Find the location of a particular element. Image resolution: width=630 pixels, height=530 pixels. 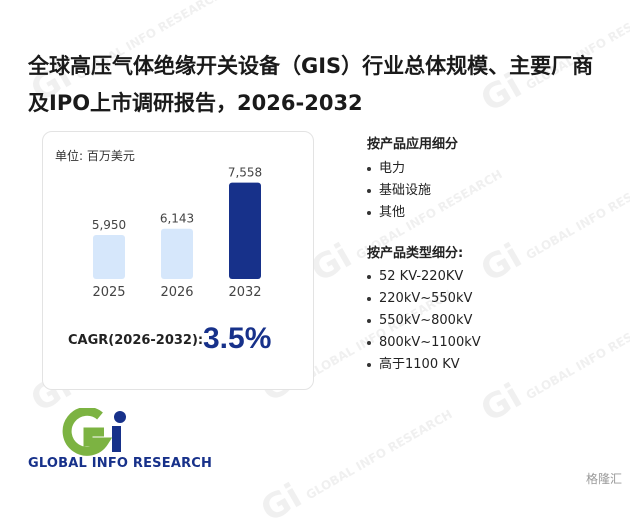

bar-chart: 5,950 2025 6,143 2026 7,558 2032 is located at coordinates (177, 233).